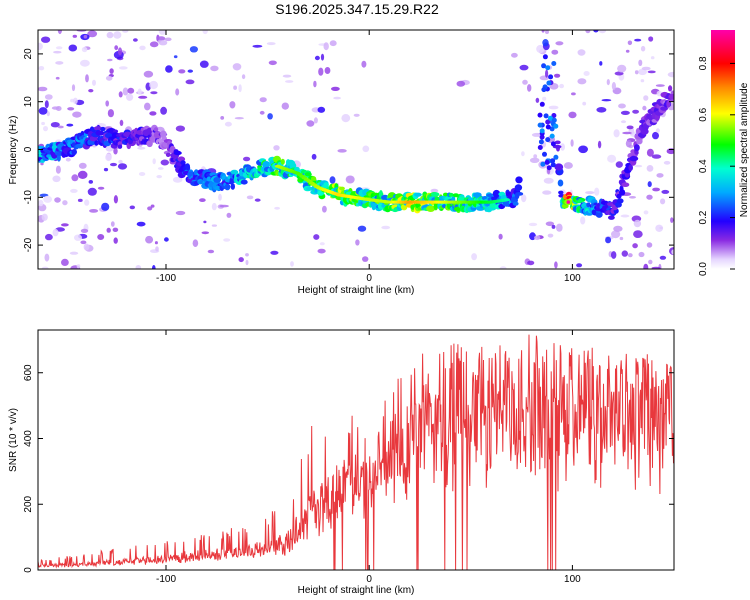 This screenshot has width=750, height=600. I want to click on spectrogram-y-tick-label: 20, so click(28, 54).